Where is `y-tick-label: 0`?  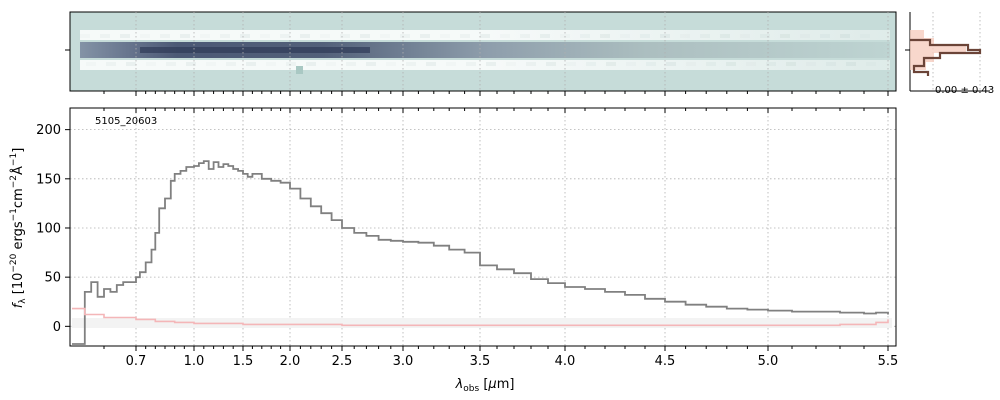
y-tick-label: 0 is located at coordinates (57, 327).